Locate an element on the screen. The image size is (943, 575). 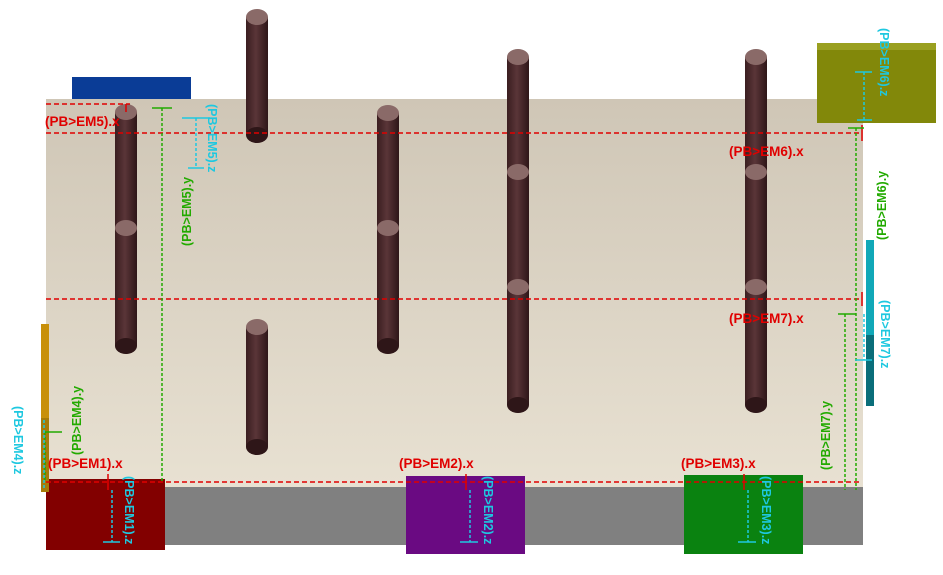
module-em7-edge is located at coordinates (870, 370).